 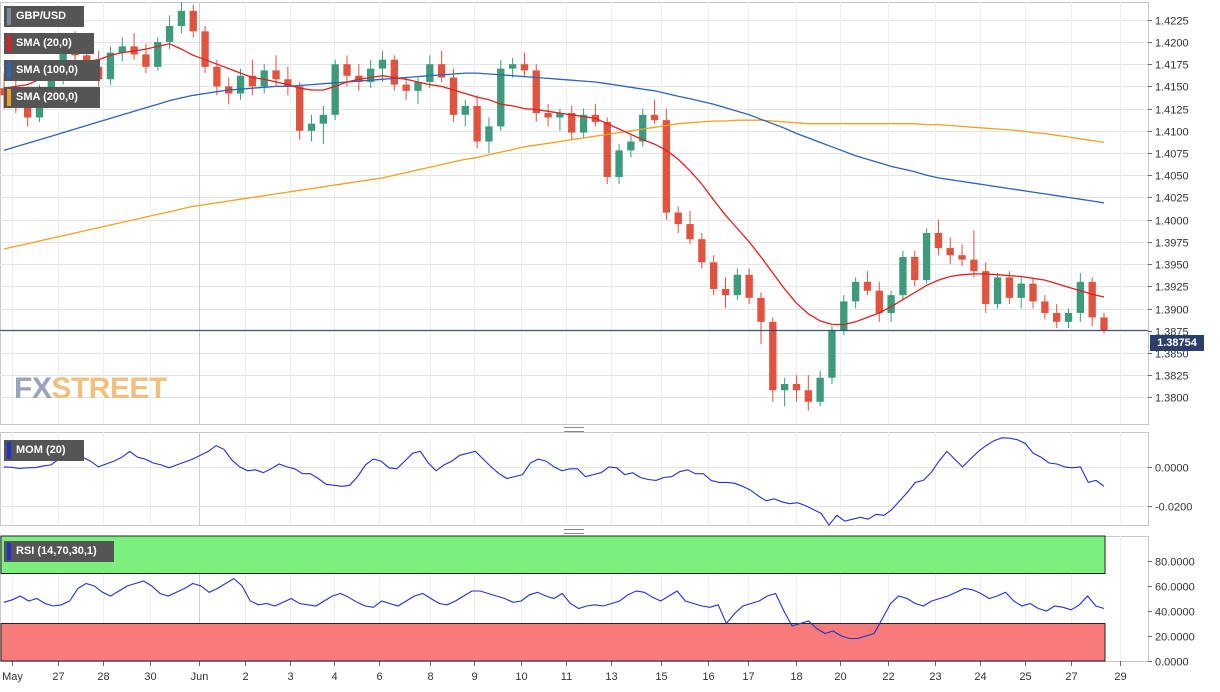 What do you see at coordinates (9, 43) in the screenshot?
I see `legend-swatch-sma20` at bounding box center [9, 43].